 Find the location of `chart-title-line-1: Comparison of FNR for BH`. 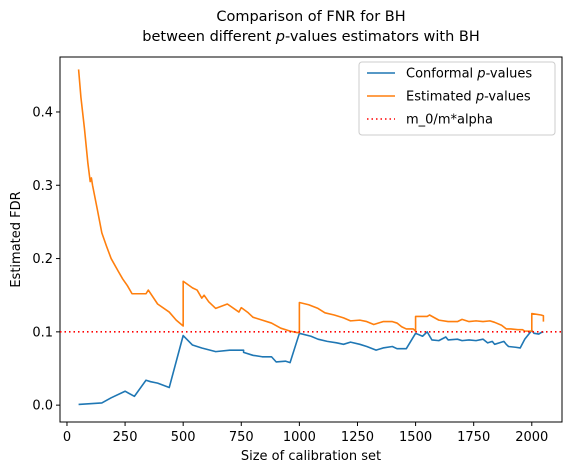

chart-title-line-1: Comparison of FNR for BH is located at coordinates (310, 17).